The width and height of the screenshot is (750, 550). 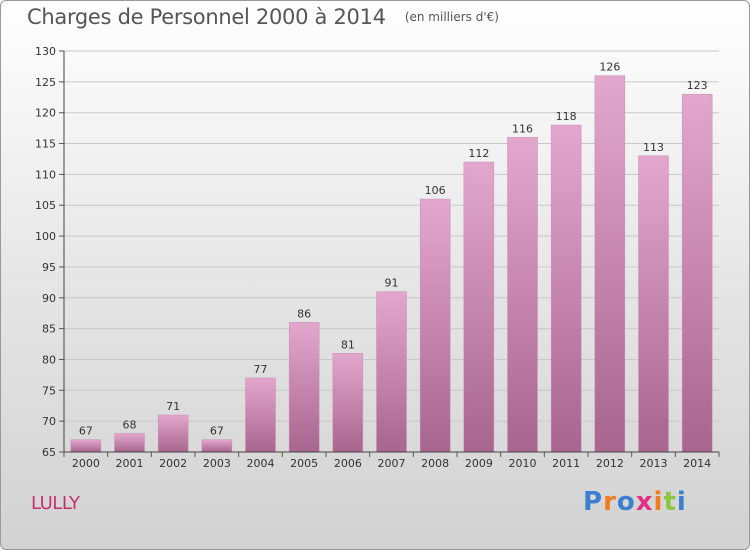 I want to click on data-label-2006: 81, so click(x=348, y=344).